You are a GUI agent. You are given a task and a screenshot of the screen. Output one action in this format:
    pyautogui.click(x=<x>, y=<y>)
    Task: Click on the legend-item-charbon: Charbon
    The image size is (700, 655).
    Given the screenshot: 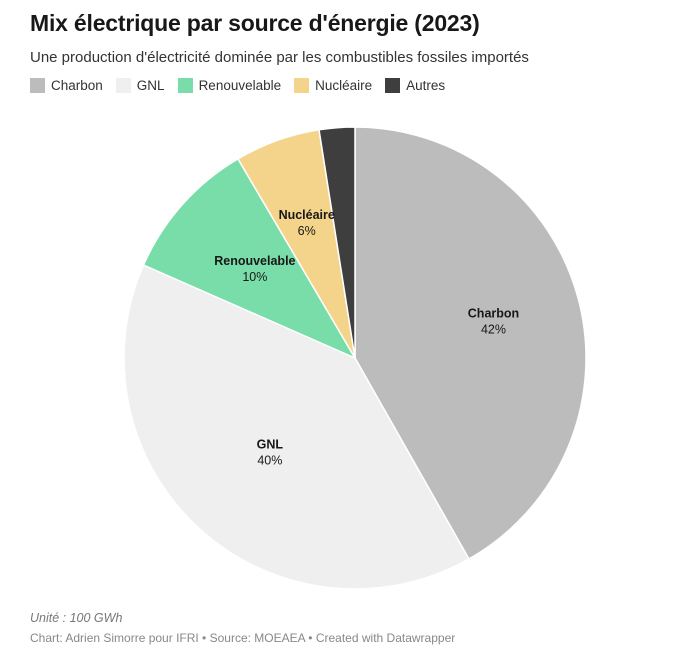 What is the action you would take?
    pyautogui.click(x=66, y=85)
    